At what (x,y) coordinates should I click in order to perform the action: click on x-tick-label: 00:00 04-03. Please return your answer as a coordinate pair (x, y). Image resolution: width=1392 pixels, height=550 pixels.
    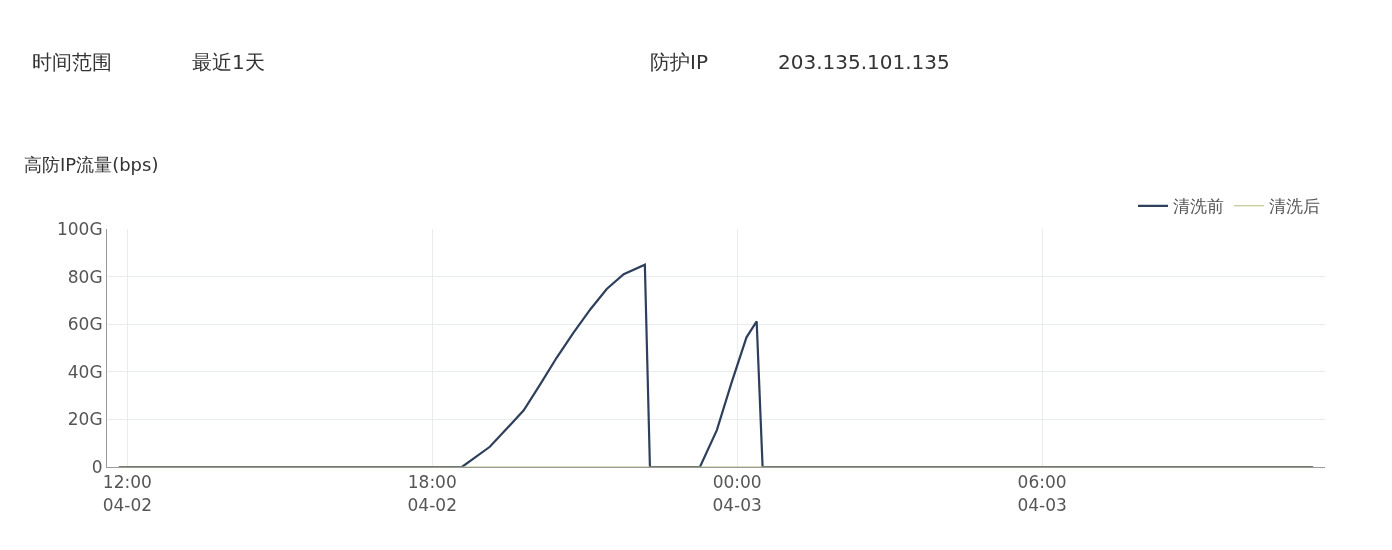
    Looking at the image, I should click on (737, 493).